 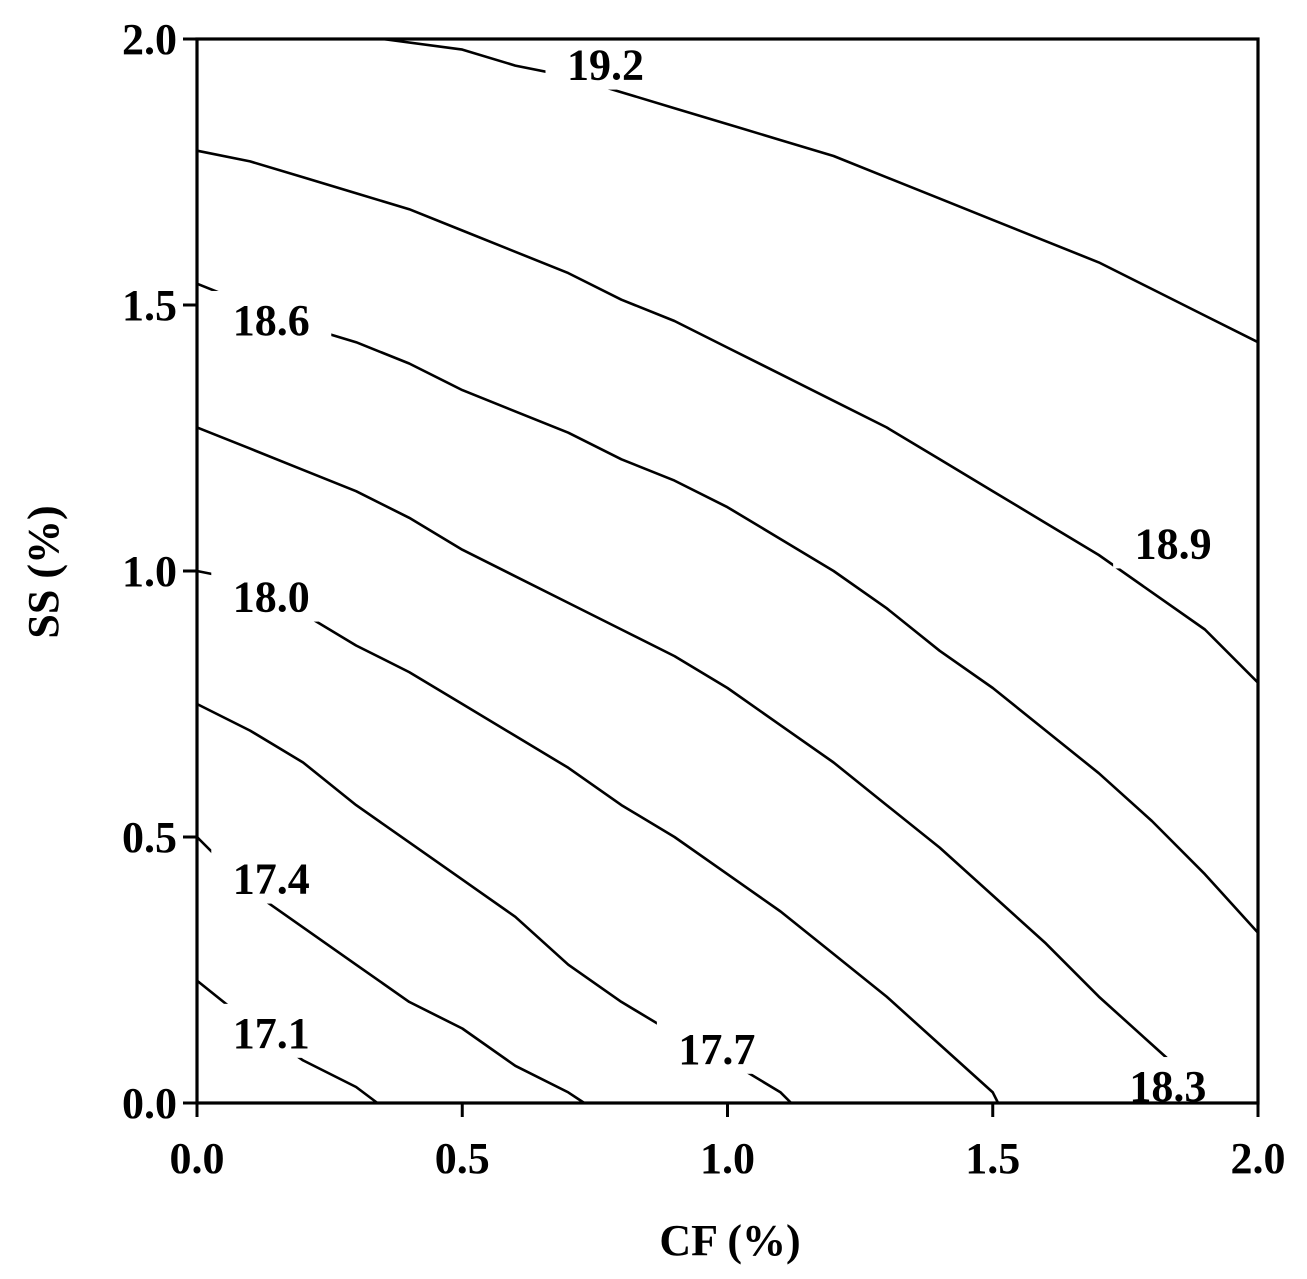 What do you see at coordinates (149, 305) in the screenshot?
I see `y-tick-label: 1.5` at bounding box center [149, 305].